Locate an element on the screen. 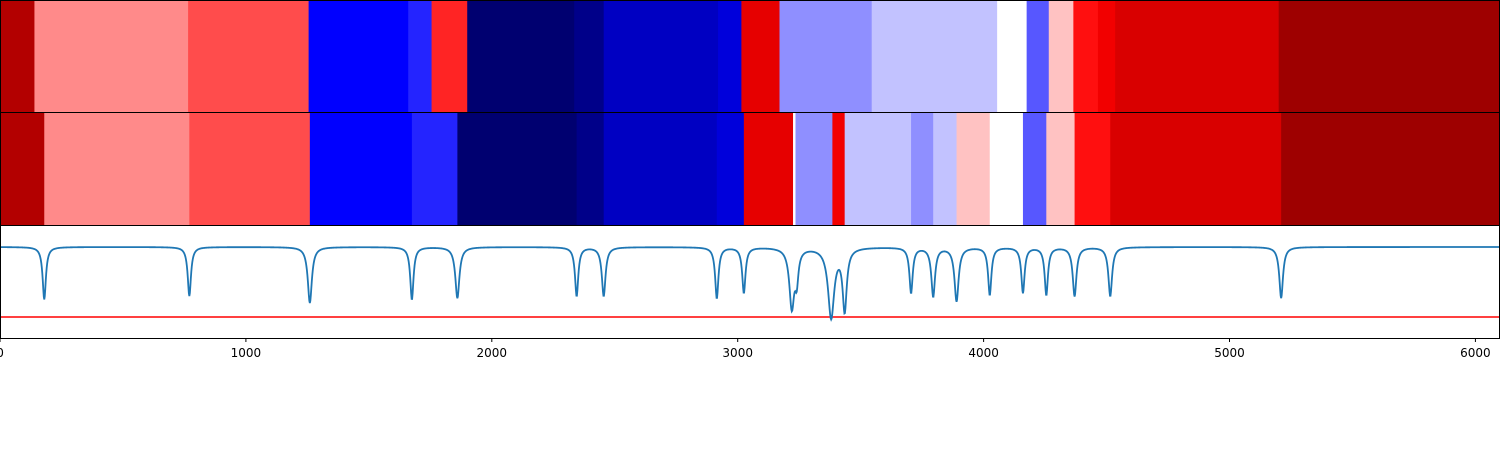 The image size is (1500, 450). x-axis: 0 1000 2000 3000 4000 5000 6000 is located at coordinates (745, 349).